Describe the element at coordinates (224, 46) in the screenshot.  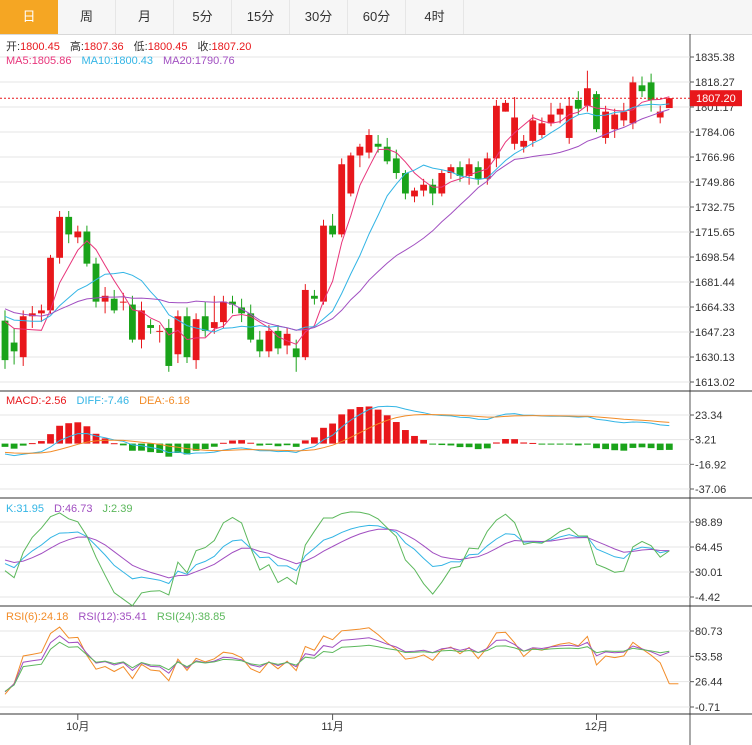
I see `ohlc-legend-3: 收:1807.20` at that location.